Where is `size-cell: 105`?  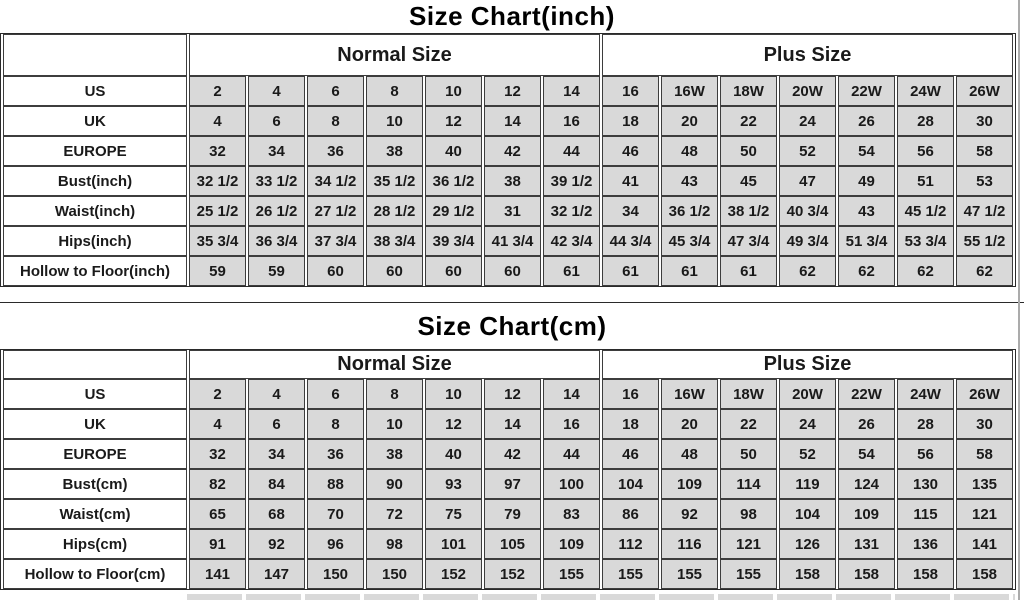
size-cell: 105 is located at coordinates (512, 544).